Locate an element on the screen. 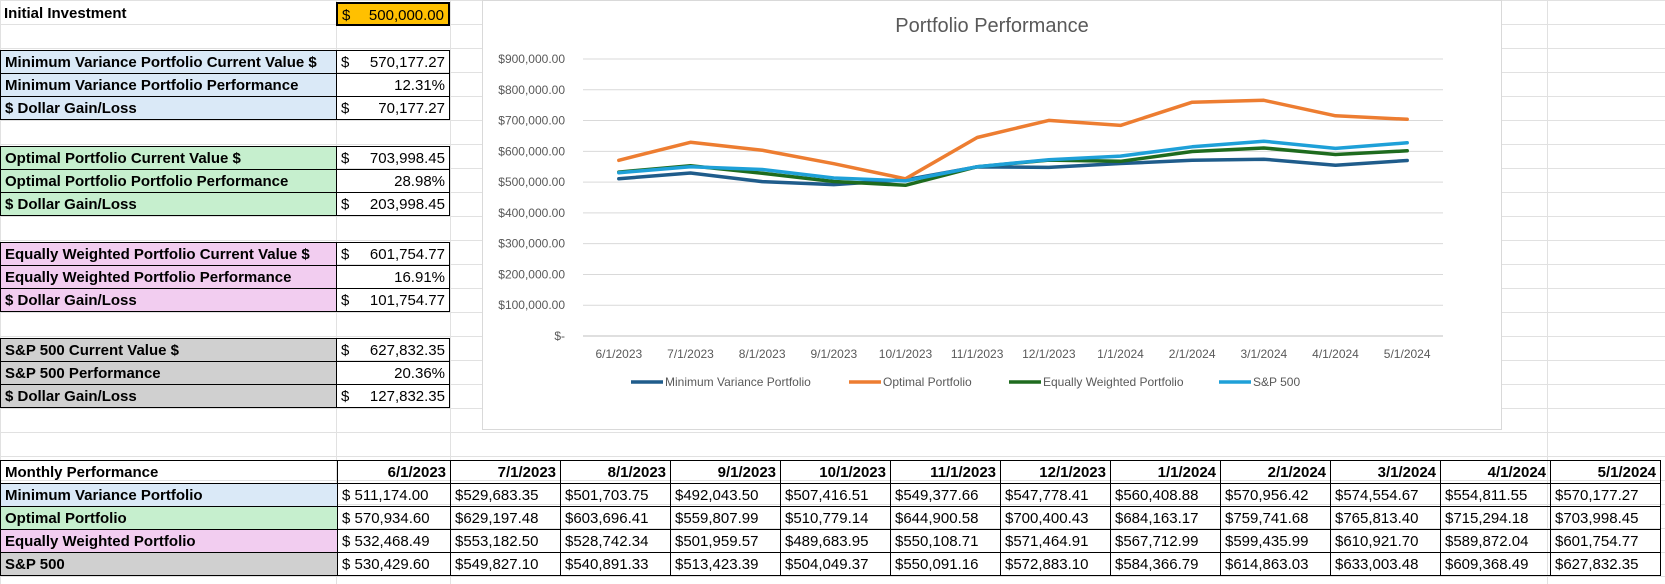 This screenshot has height=584, width=1665. table-cell: $571,464.91 is located at coordinates (1055, 541).